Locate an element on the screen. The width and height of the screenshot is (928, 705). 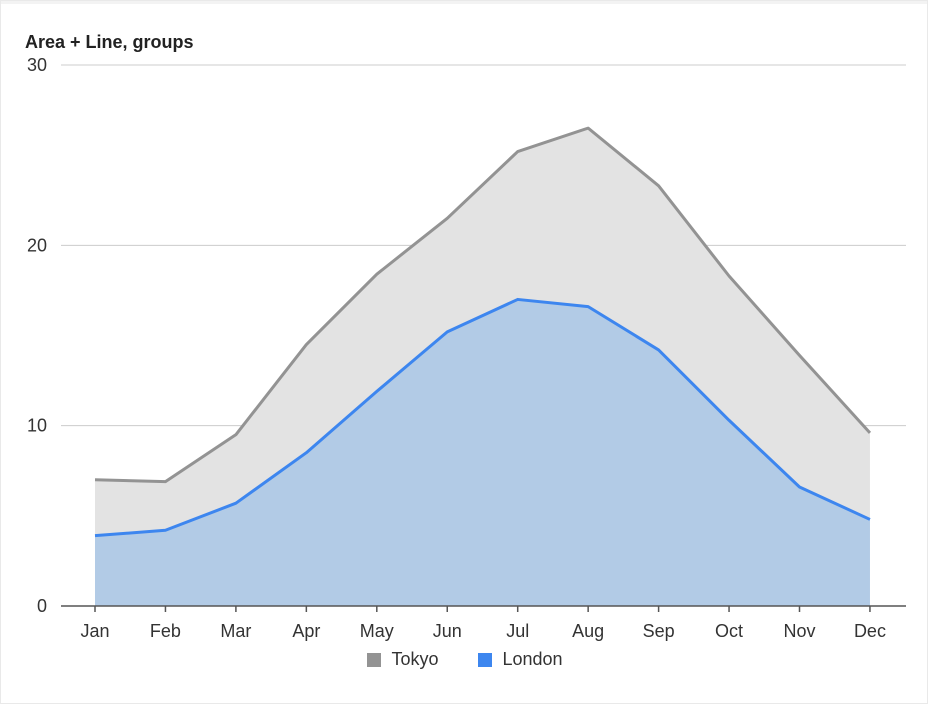
chart-title: Area + Line, groups is located at coordinates (109, 42).